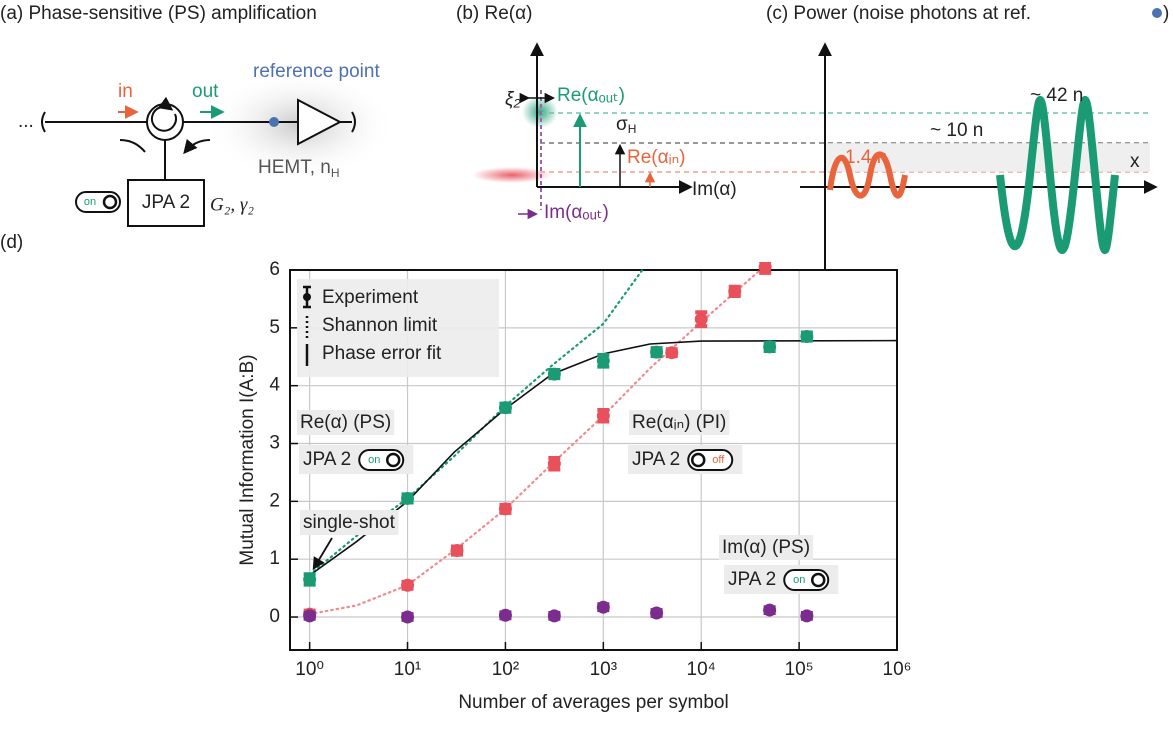 Image resolution: width=1173 pixels, height=734 pixels. Describe the element at coordinates (1166, 13) in the screenshot. I see `panel-title-end: )` at that location.